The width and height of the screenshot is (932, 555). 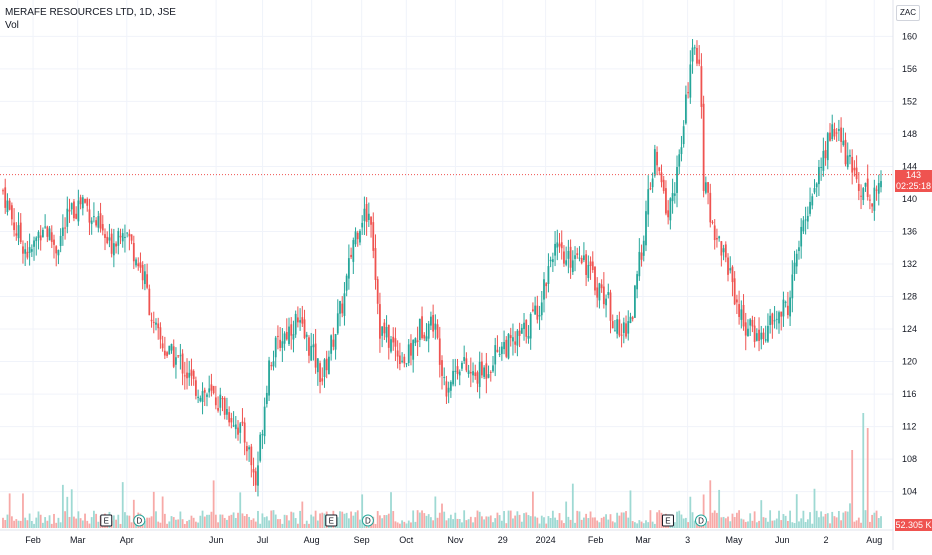 What do you see at coordinates (908, 13) in the screenshot?
I see `currency-label: ZAC` at bounding box center [908, 13].